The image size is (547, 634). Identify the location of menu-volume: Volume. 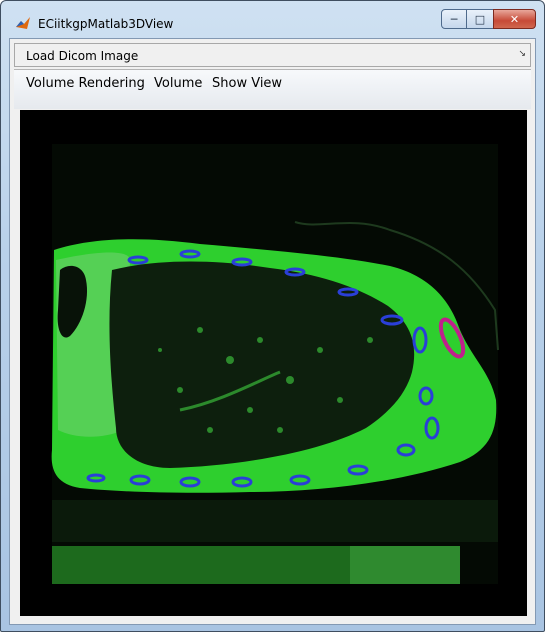
(178, 83).